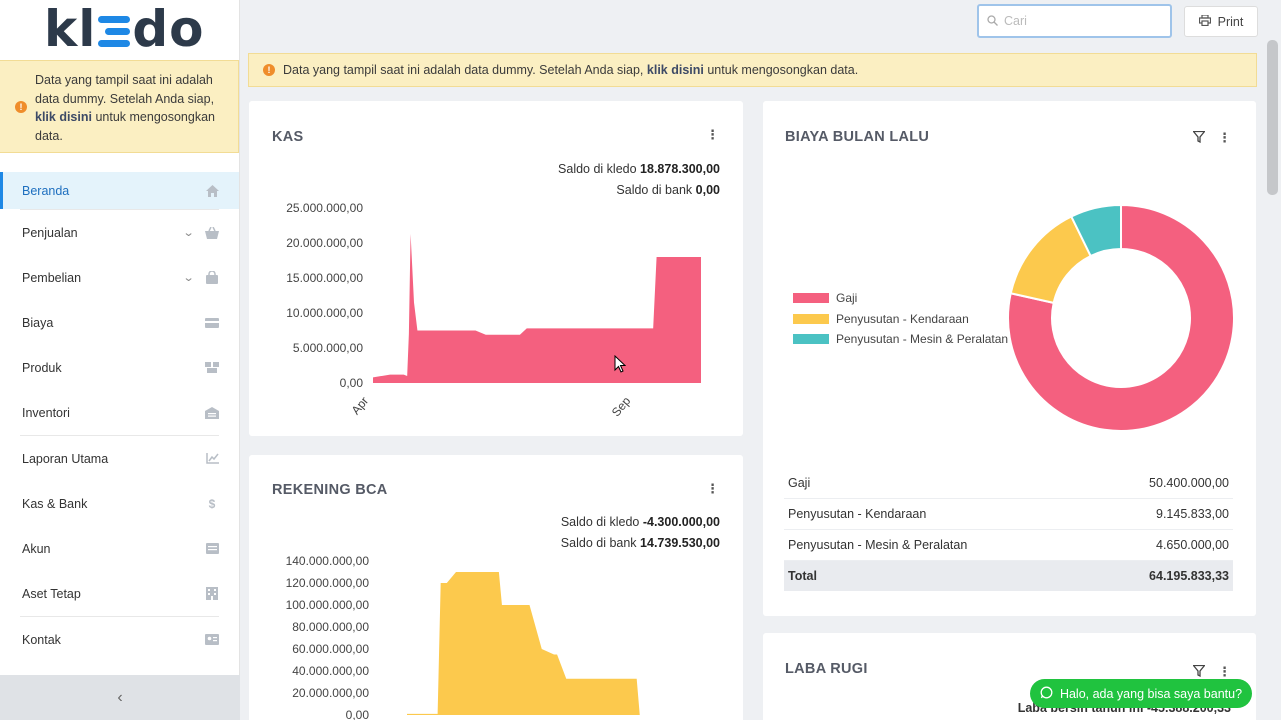 This screenshot has height=720, width=1281. Describe the element at coordinates (119, 190) in the screenshot. I see `sidebar-item-beranda: Beranda` at that location.